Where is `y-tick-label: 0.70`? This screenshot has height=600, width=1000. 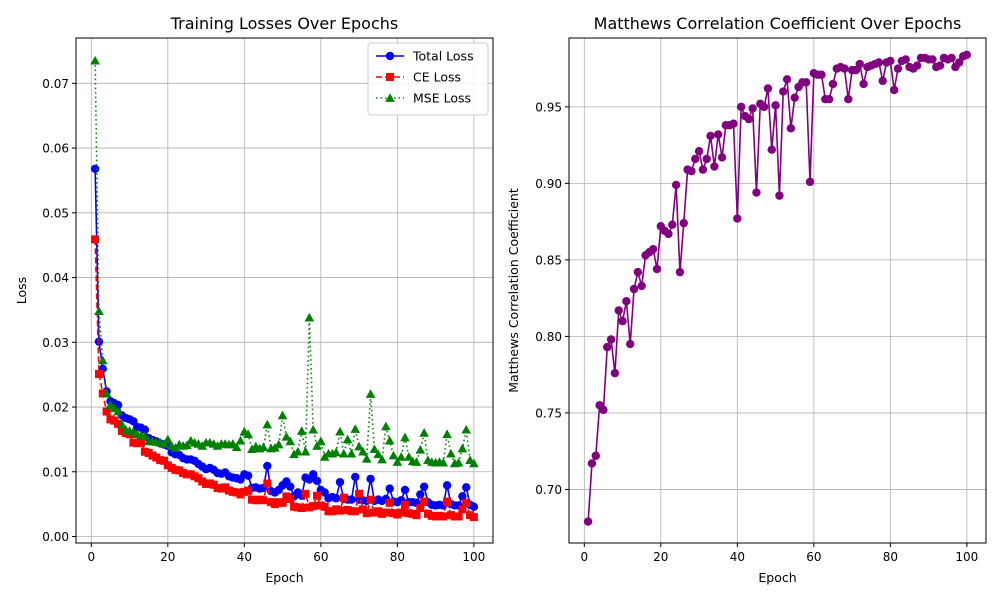
y-tick-label: 0.70 is located at coordinates (548, 490).